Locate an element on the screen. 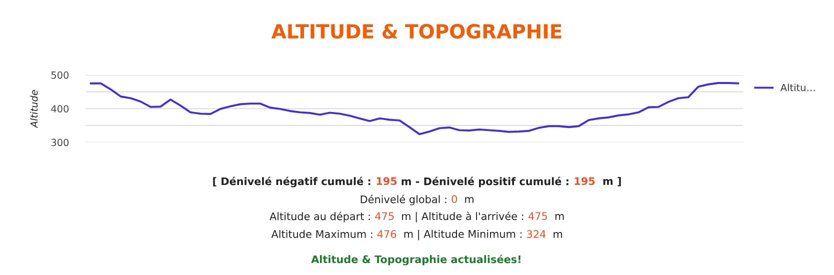 This screenshot has height=275, width=834. y-axis-title: Altitude is located at coordinates (34, 109).